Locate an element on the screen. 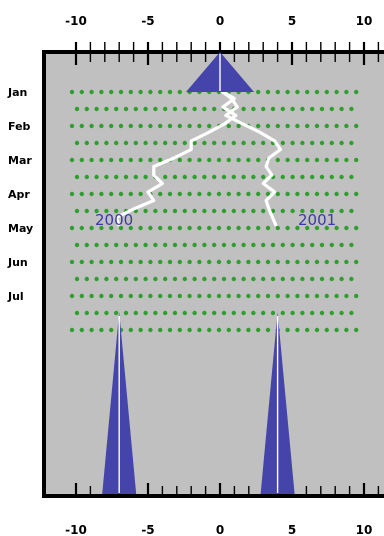 The height and width of the screenshot is (536, 384). bottom-tick-label: 0 is located at coordinates (220, 529).